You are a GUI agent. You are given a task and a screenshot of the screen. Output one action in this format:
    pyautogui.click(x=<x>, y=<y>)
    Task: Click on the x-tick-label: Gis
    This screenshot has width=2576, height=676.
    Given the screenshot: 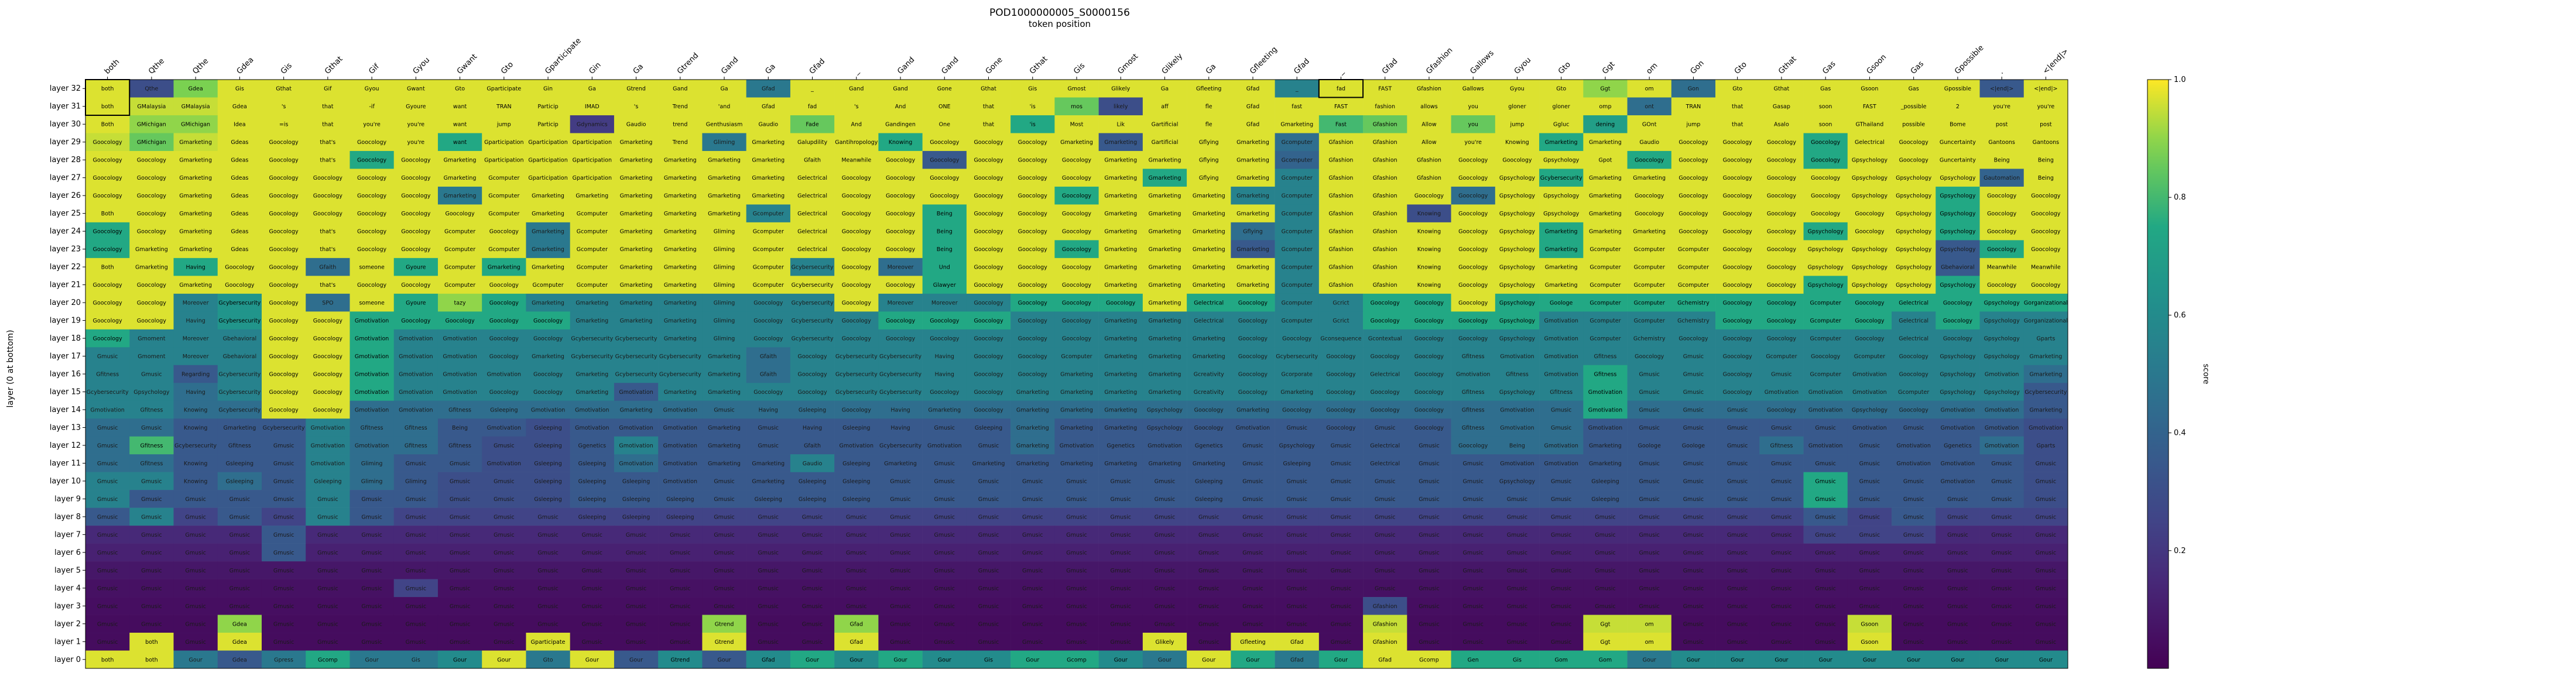 What is the action you would take?
    pyautogui.click(x=1079, y=68)
    